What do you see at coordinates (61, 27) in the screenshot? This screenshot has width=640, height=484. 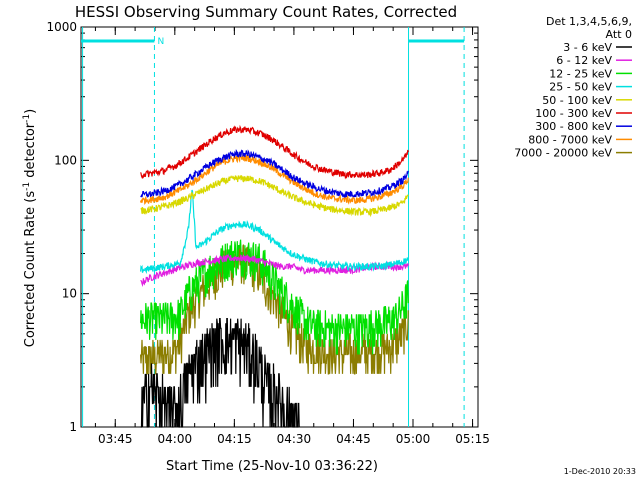 I see `y-tick-label: 1000` at bounding box center [61, 27].